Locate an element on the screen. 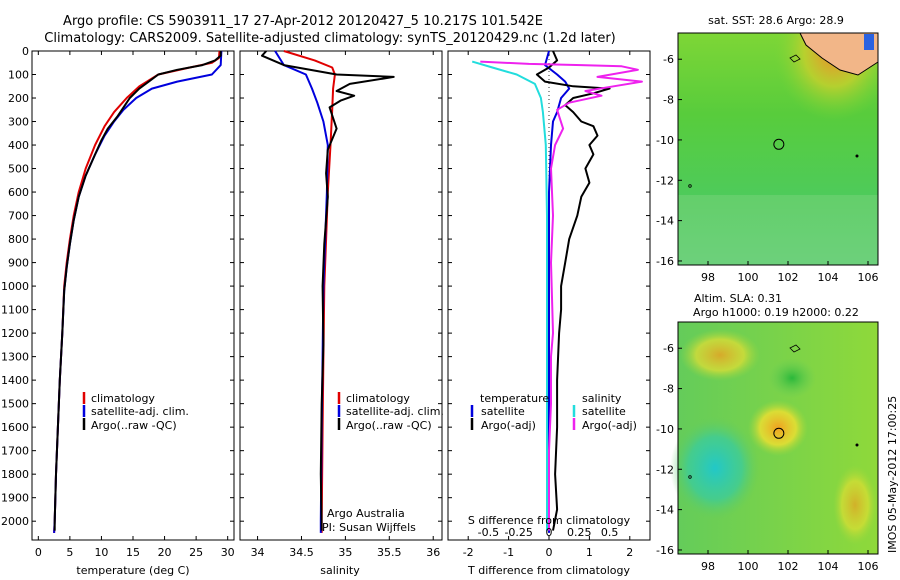  s-difference-secondary-axis: -0.5 -0.25 0 0.25 0.5 is located at coordinates (548, 532).